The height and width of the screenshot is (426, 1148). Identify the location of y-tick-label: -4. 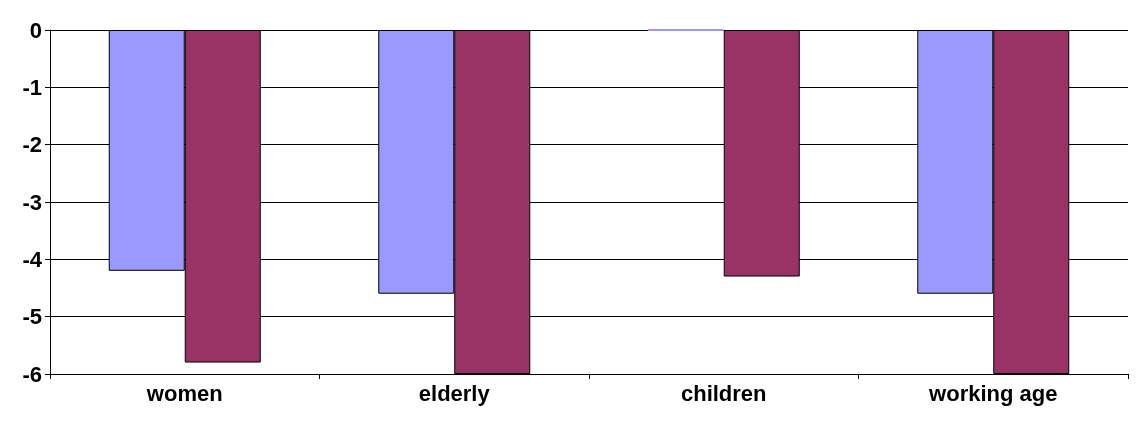
(32, 259).